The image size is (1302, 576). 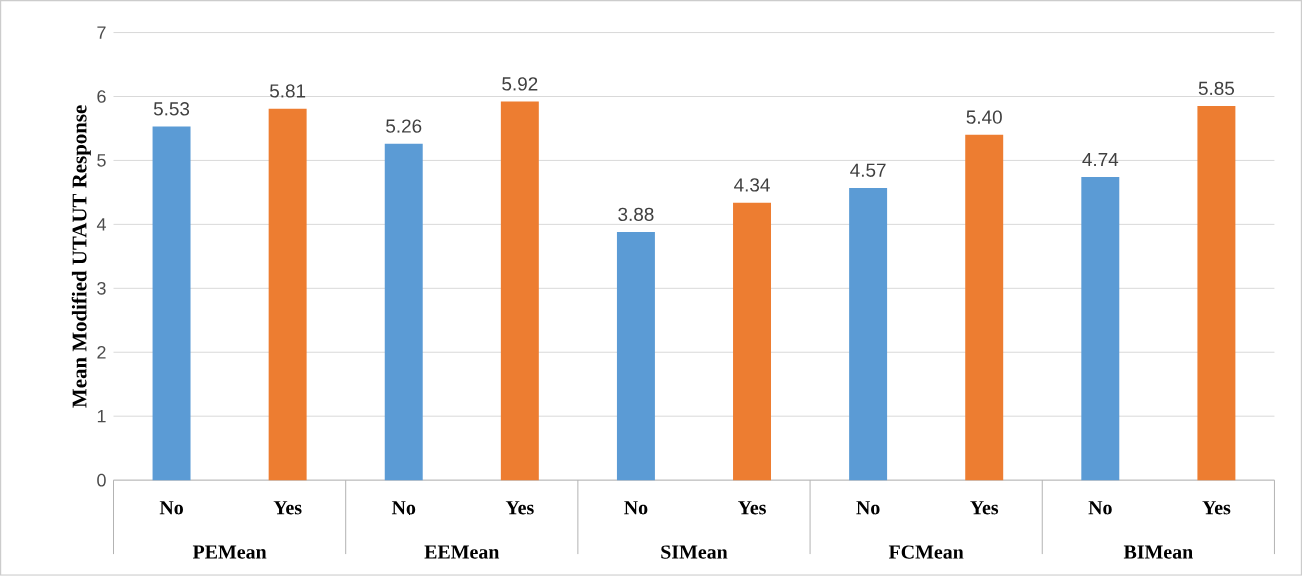 What do you see at coordinates (1216, 88) in the screenshot?
I see `data-label: 5.85` at bounding box center [1216, 88].